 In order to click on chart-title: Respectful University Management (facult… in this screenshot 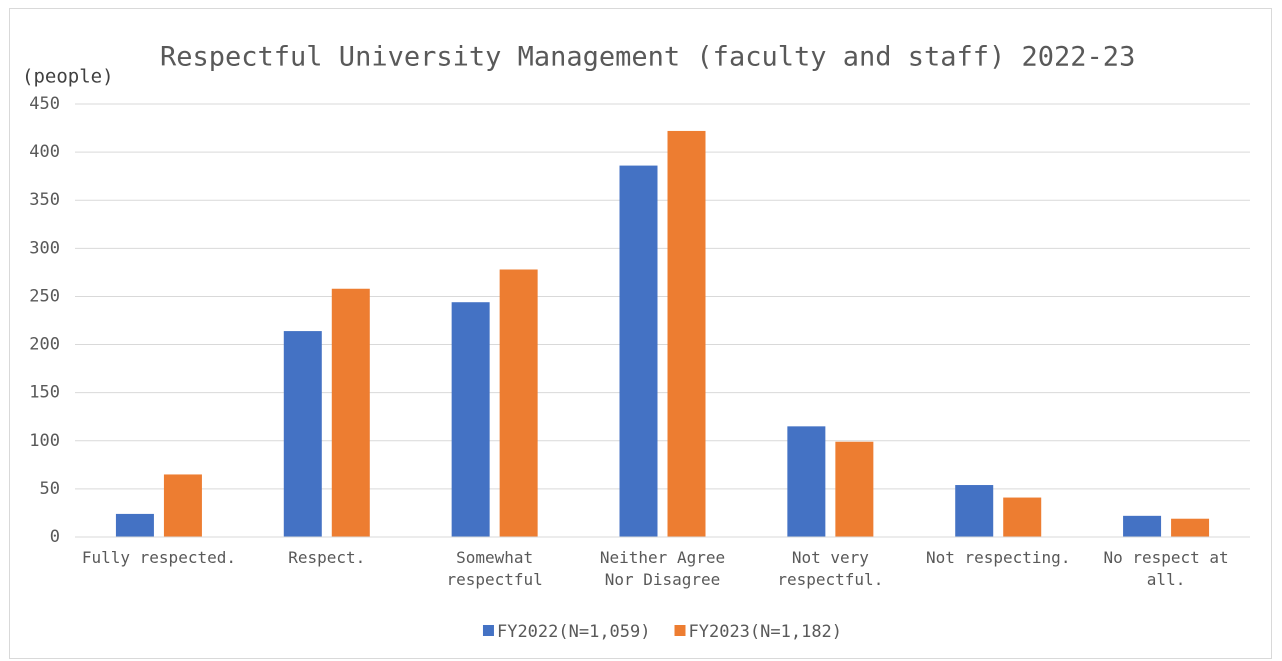, I will do `click(647, 57)`.